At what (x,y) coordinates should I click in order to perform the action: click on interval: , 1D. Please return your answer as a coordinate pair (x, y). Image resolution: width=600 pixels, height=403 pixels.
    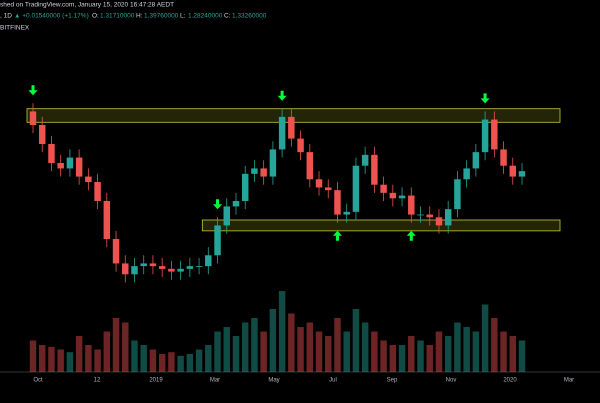
    Looking at the image, I should click on (6, 16).